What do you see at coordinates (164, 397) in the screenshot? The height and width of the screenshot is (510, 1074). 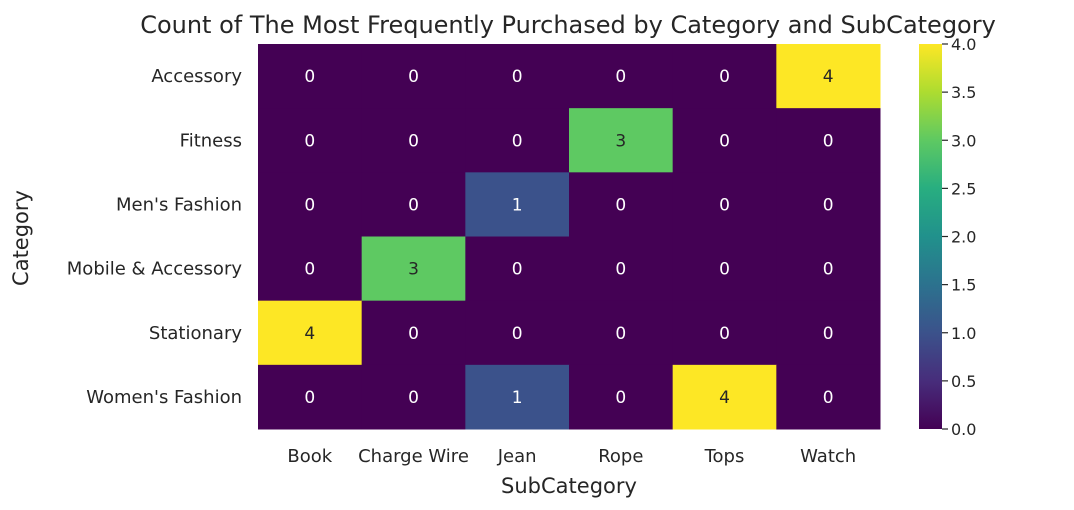 I see `y-tick-label: Women's Fashion` at bounding box center [164, 397].